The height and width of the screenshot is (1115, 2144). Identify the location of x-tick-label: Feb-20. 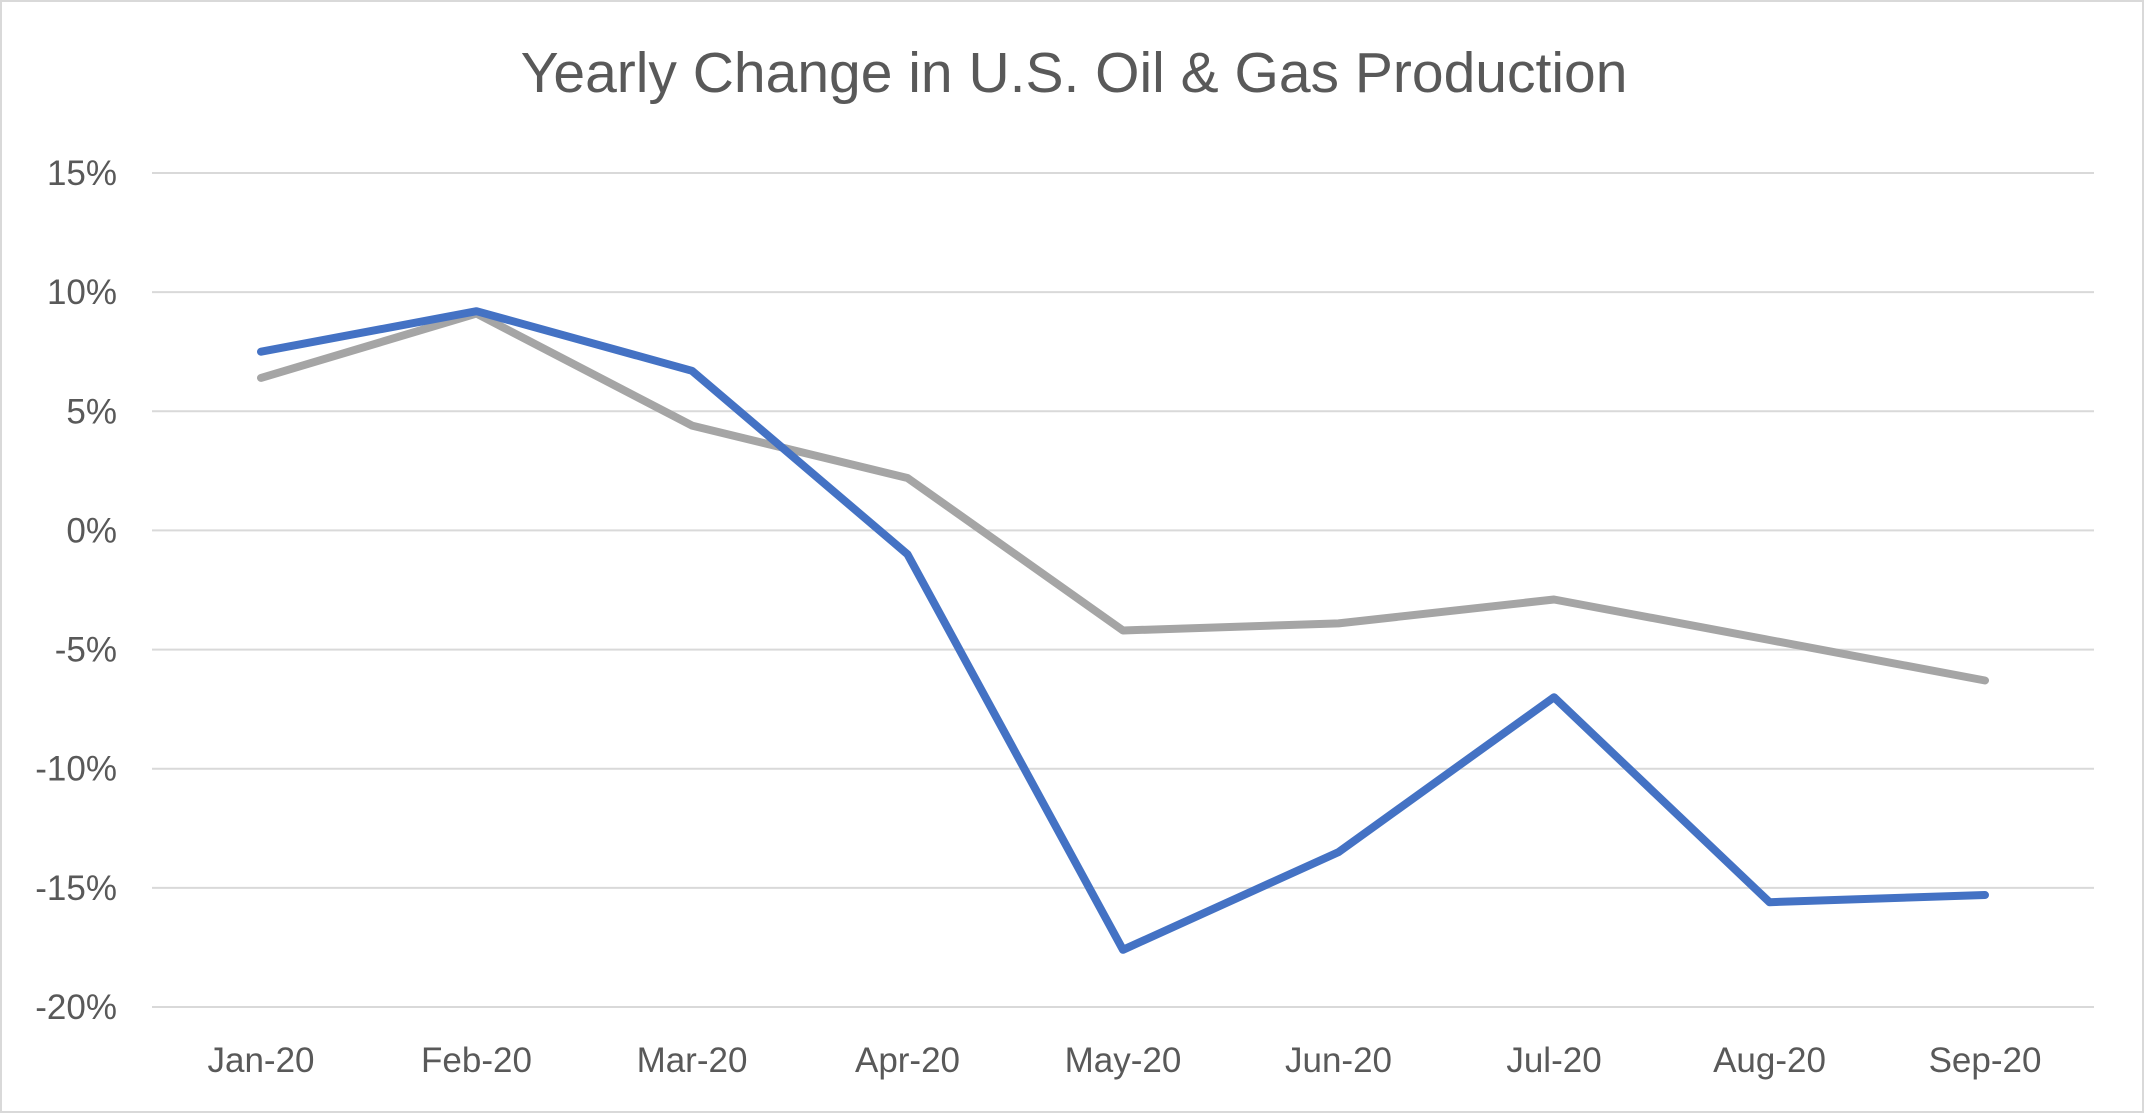
(476, 1060).